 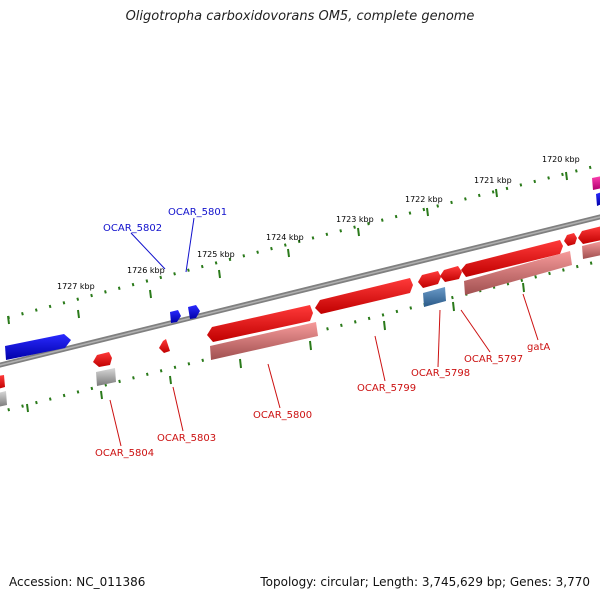 What do you see at coordinates (596, 183) in the screenshot?
I see `gene-edge-magenta` at bounding box center [596, 183].